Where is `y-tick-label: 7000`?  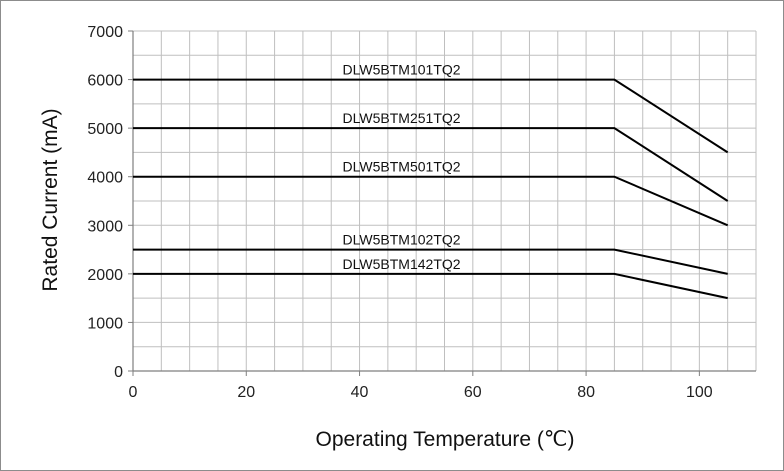 y-tick-label: 7000 is located at coordinates (105, 32).